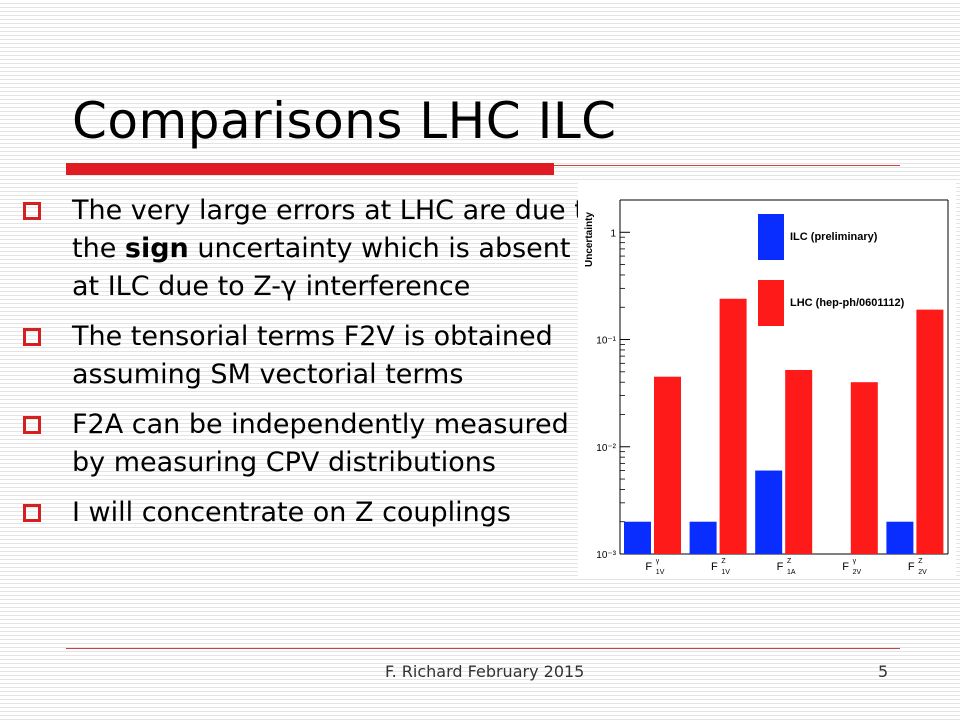 The height and width of the screenshot is (720, 960). I want to click on legend-ilc-swatch, so click(771, 237).